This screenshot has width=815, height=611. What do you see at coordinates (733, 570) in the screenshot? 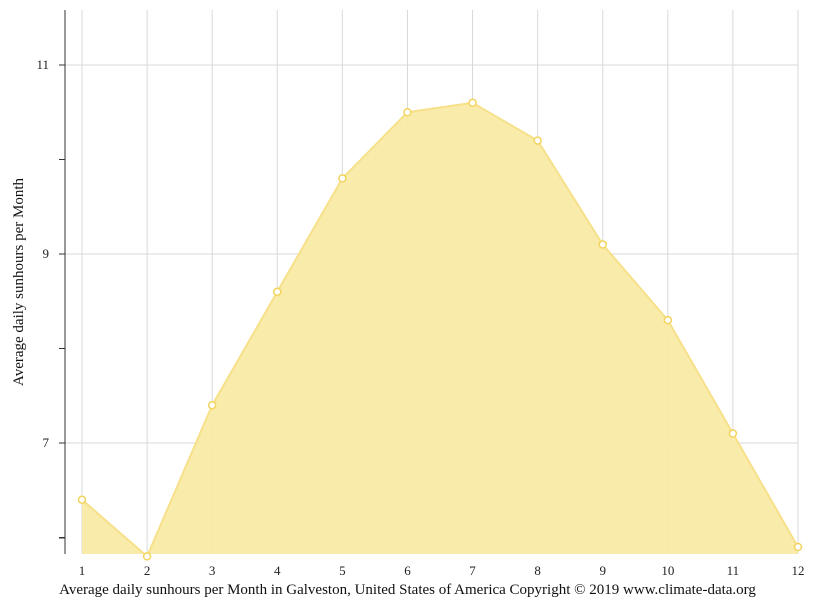
I see `x-tick-label: 11` at bounding box center [733, 570].